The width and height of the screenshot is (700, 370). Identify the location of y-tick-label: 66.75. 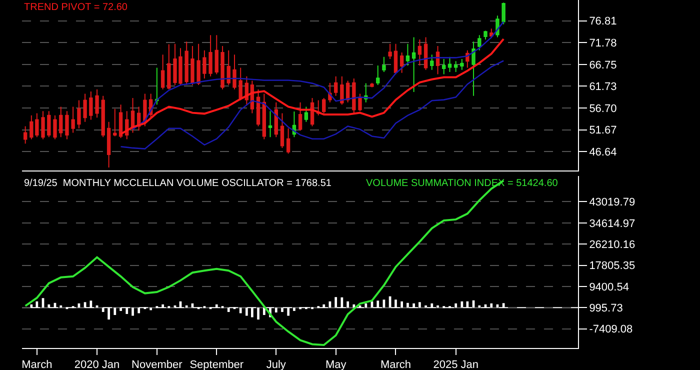
(603, 65).